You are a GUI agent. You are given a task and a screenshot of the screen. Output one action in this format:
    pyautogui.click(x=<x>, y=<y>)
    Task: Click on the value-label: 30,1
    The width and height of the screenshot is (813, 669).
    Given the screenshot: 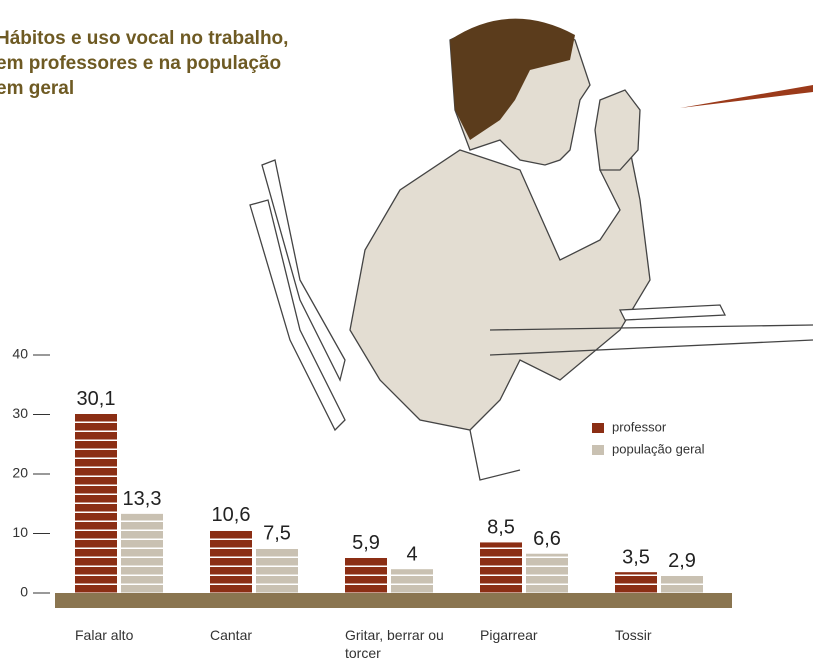 What is the action you would take?
    pyautogui.click(x=96, y=399)
    